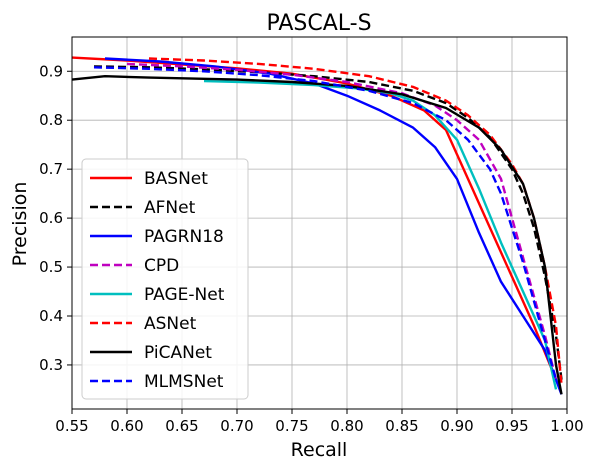 This screenshot has height=470, width=596. I want to click on legend-box, so click(165, 279).